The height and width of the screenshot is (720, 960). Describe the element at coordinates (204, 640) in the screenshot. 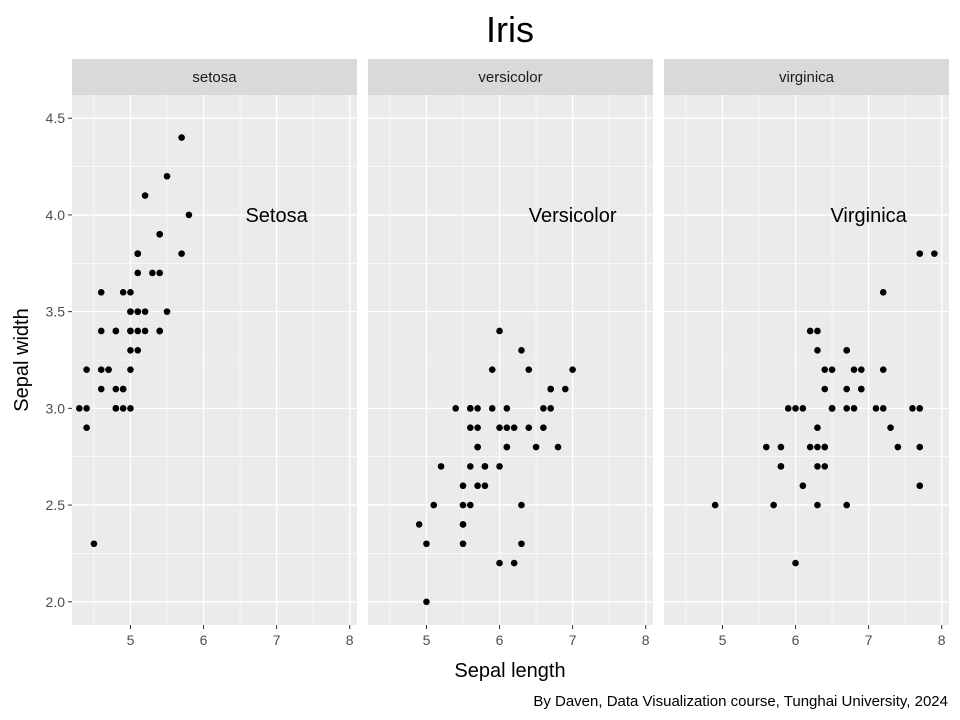

I see `x-tick-label: 6` at that location.